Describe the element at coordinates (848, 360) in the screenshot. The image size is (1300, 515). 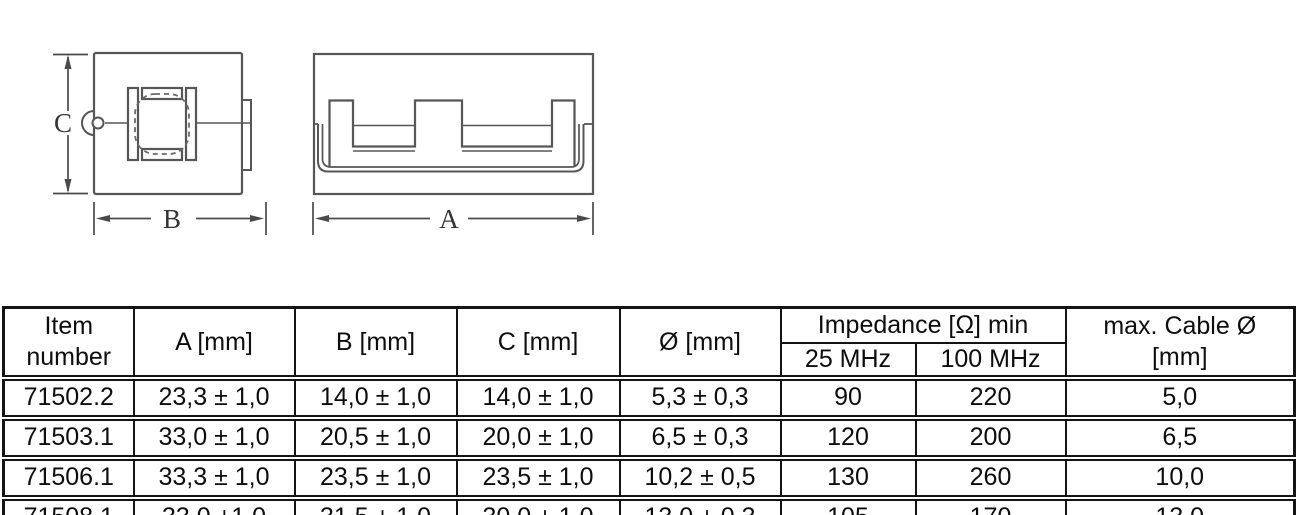
I see `col-header-25mhz: 25 MHz` at that location.